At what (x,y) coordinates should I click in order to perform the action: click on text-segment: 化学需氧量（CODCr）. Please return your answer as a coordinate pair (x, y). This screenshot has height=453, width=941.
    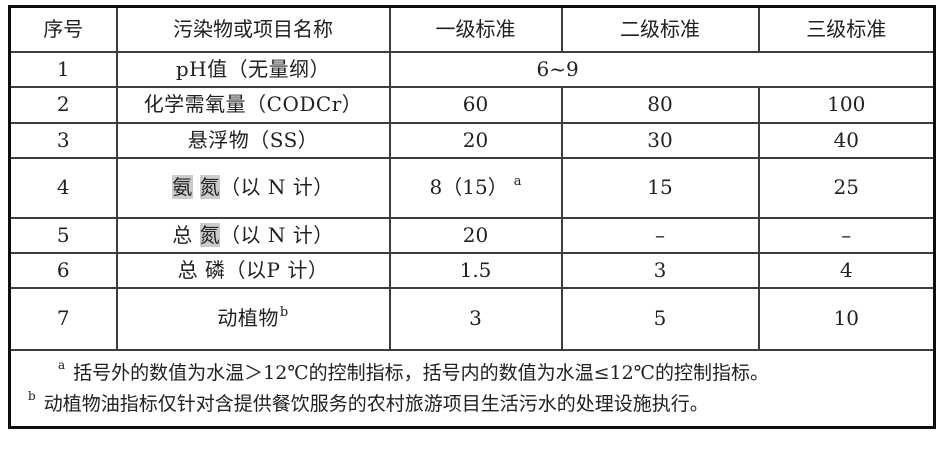
    Looking at the image, I should click on (253, 104).